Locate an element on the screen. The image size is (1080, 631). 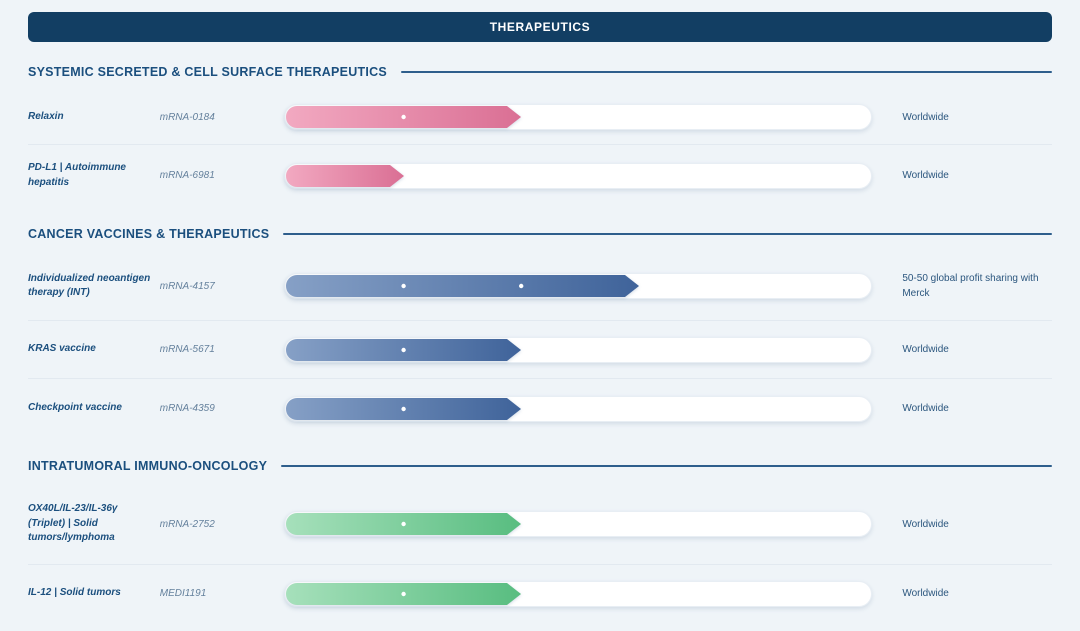
program-id: mRNA-4157 is located at coordinates (187, 286).